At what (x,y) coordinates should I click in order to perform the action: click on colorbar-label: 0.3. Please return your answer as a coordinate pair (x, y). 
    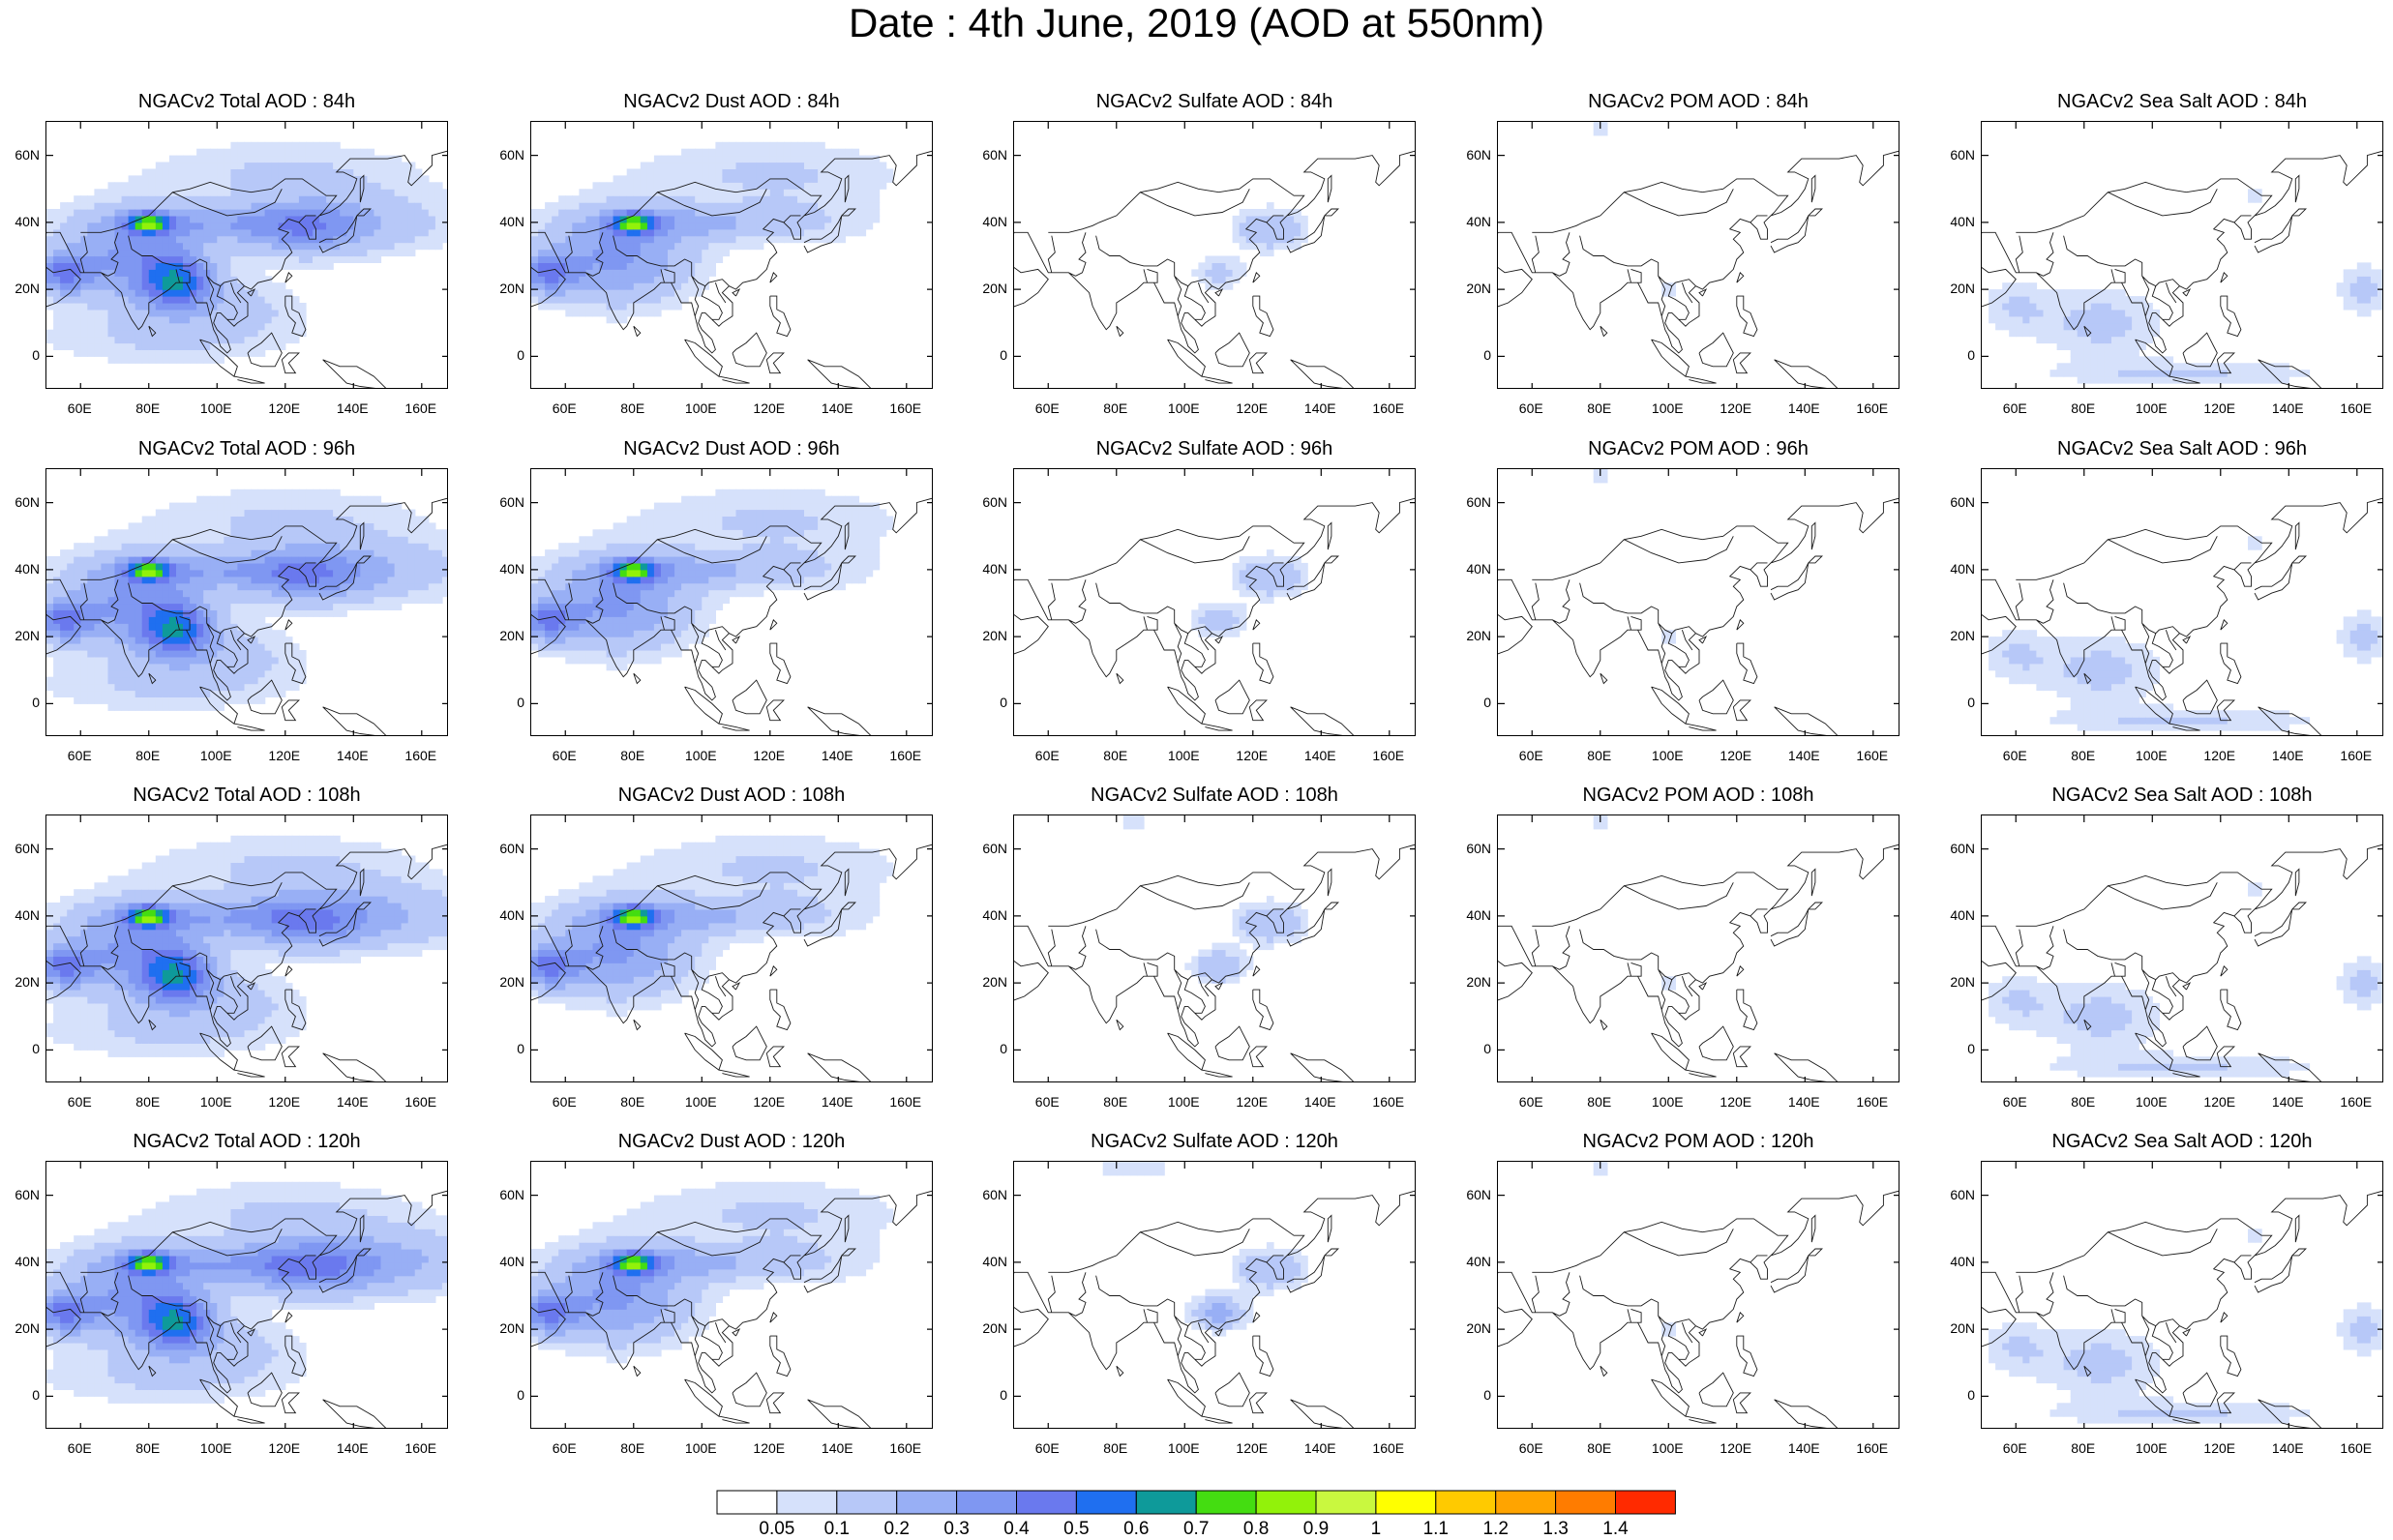
    Looking at the image, I should click on (957, 1529).